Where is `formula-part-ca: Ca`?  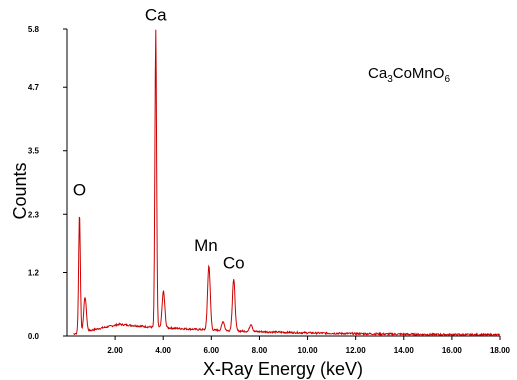
formula-part-ca: Ca is located at coordinates (378, 73).